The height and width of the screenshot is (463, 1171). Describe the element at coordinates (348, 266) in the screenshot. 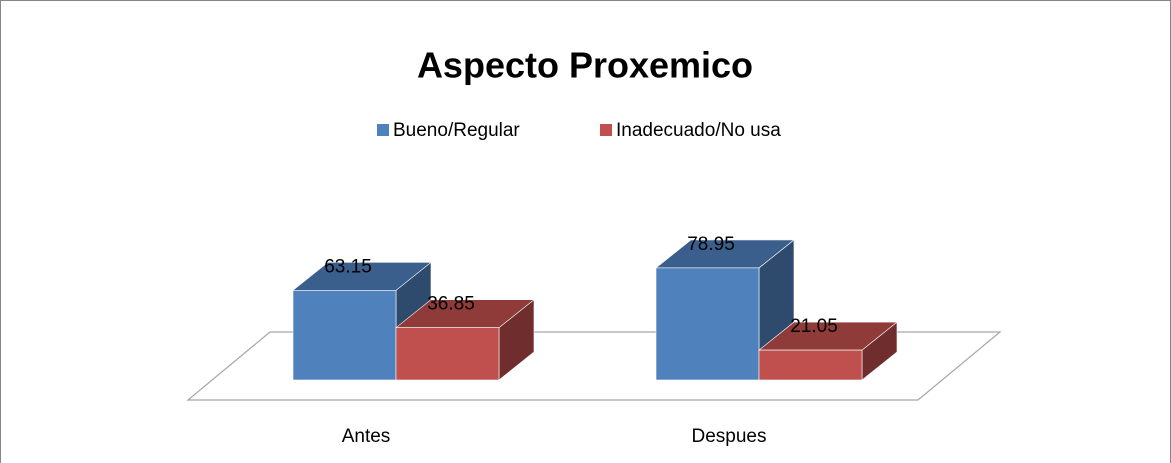

I see `data-label: 63.15` at that location.